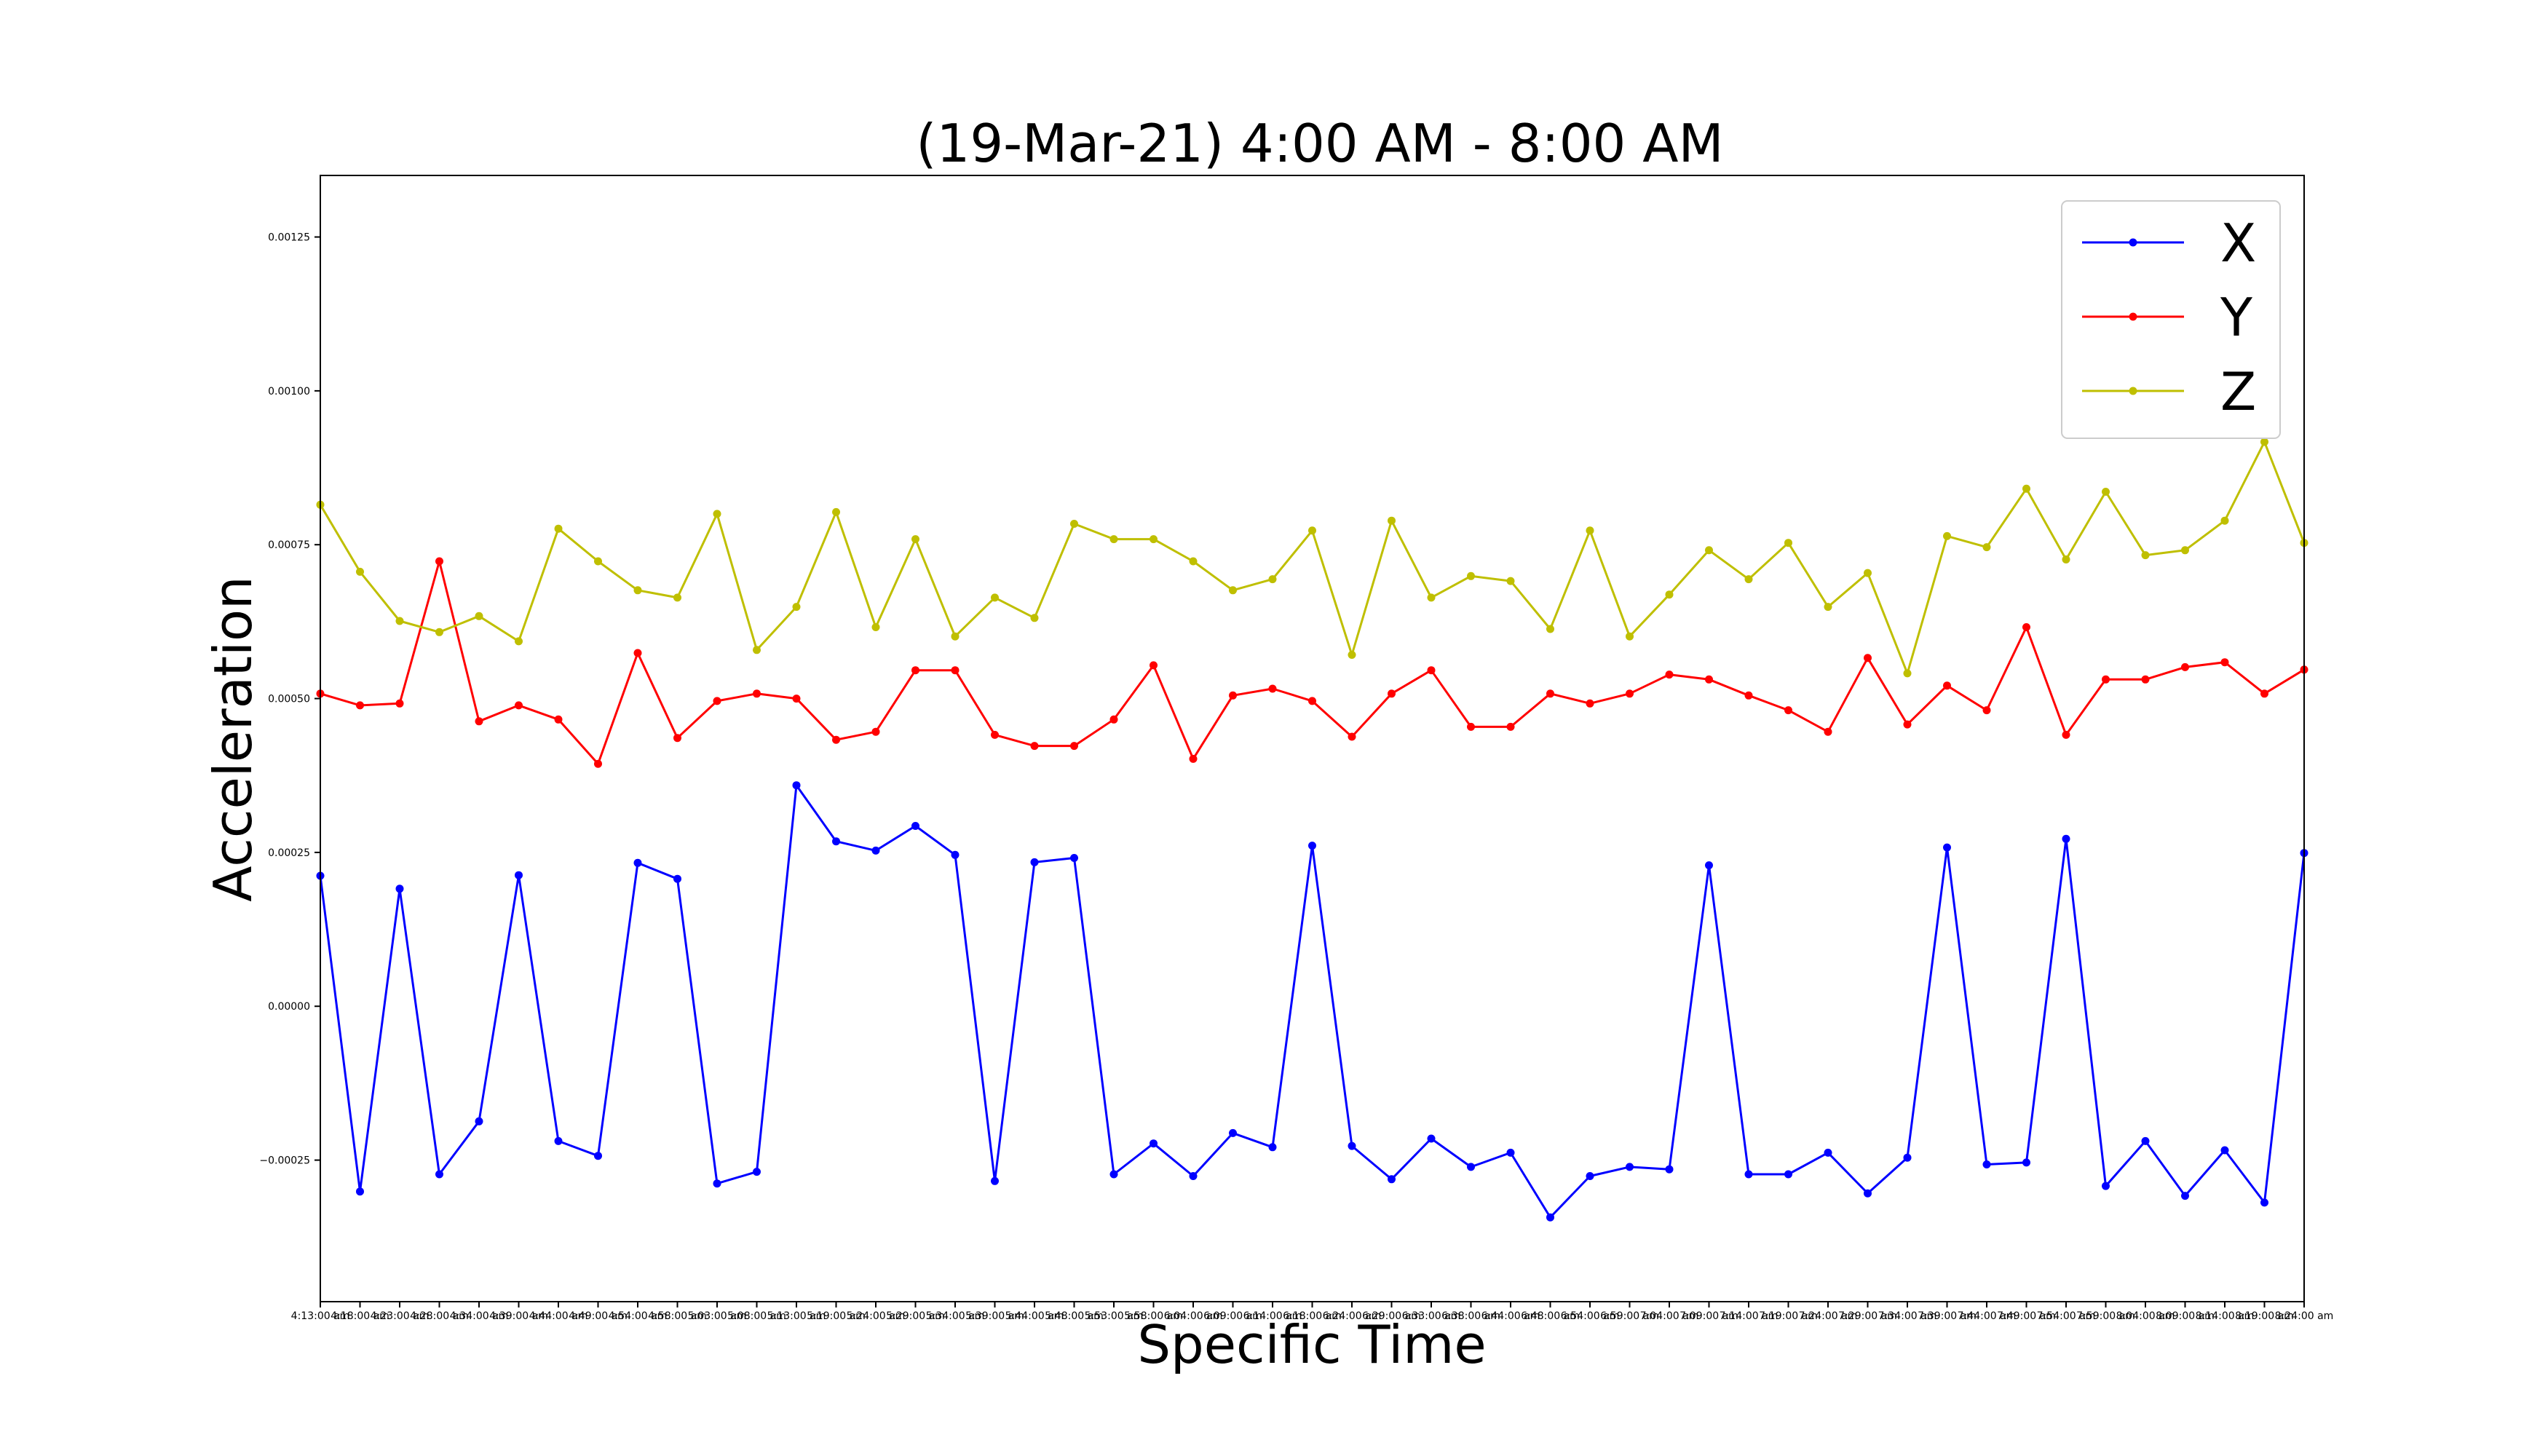 The width and height of the screenshot is (2548, 1456). I want to click on x-tick-label: 6:18:00 am, so click(1312, 1316).